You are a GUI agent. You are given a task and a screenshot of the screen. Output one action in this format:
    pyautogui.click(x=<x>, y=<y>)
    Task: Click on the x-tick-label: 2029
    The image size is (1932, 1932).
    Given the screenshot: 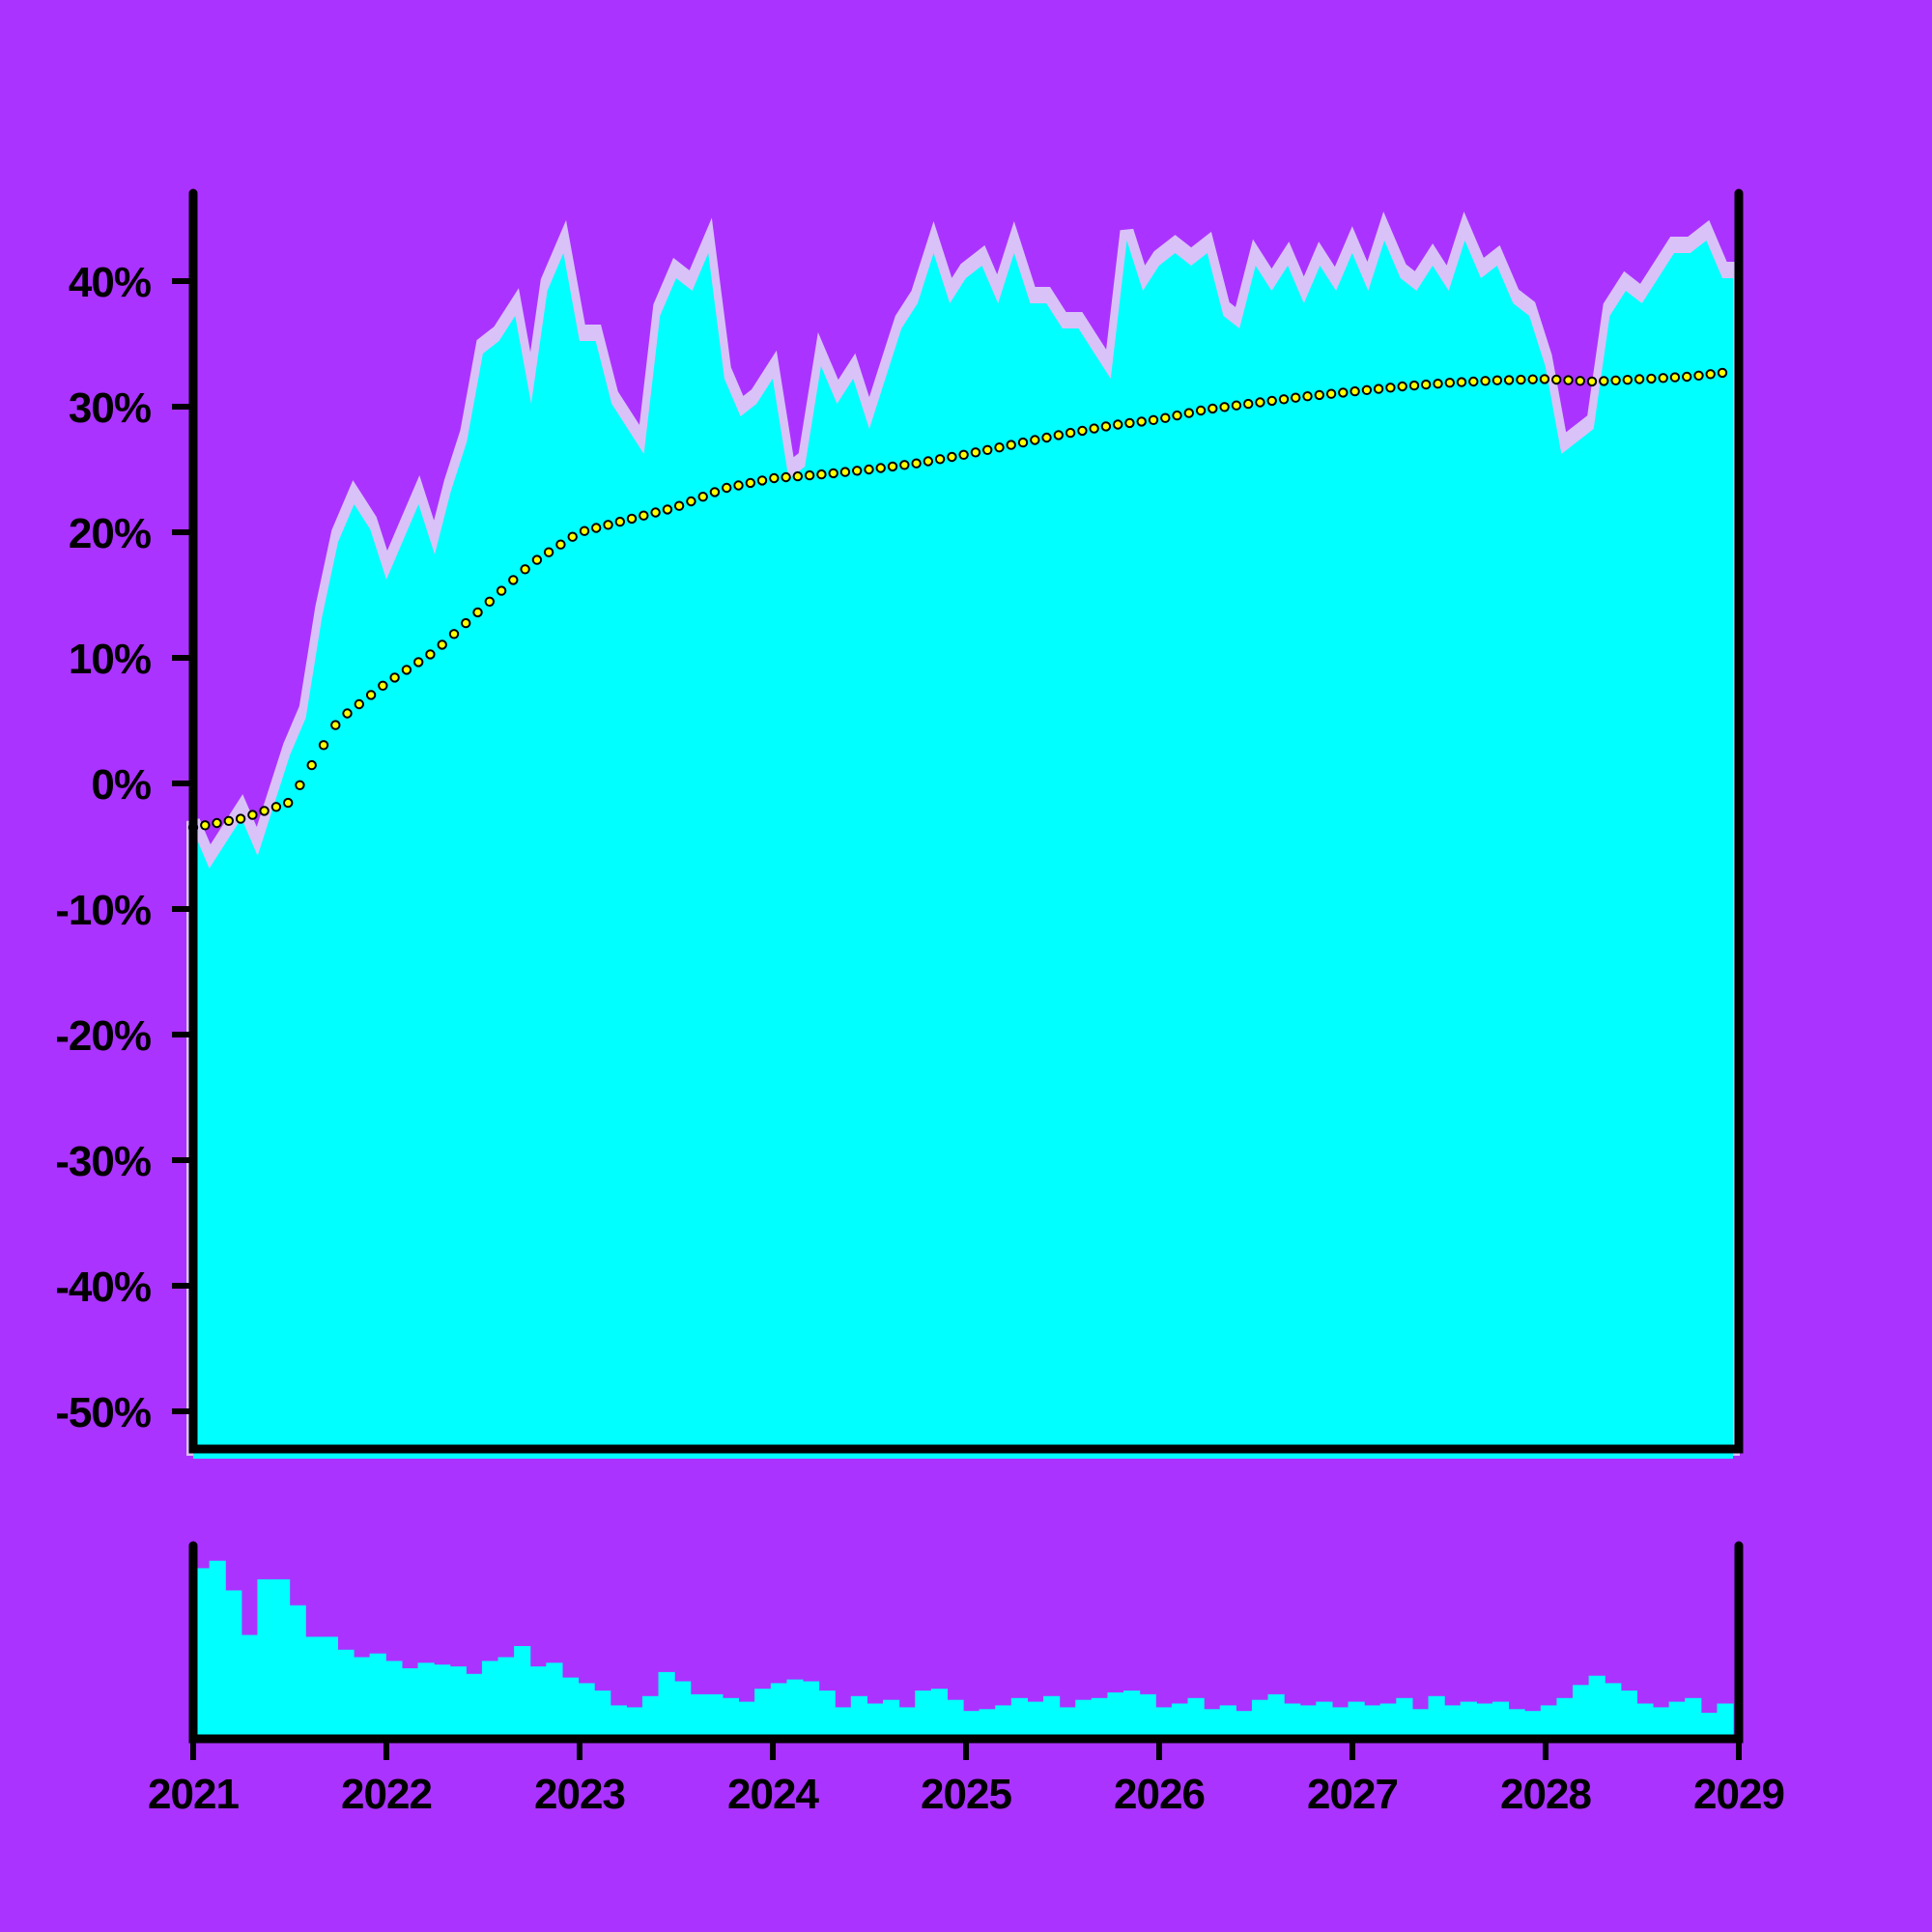 What is the action you would take?
    pyautogui.click(x=1738, y=1794)
    